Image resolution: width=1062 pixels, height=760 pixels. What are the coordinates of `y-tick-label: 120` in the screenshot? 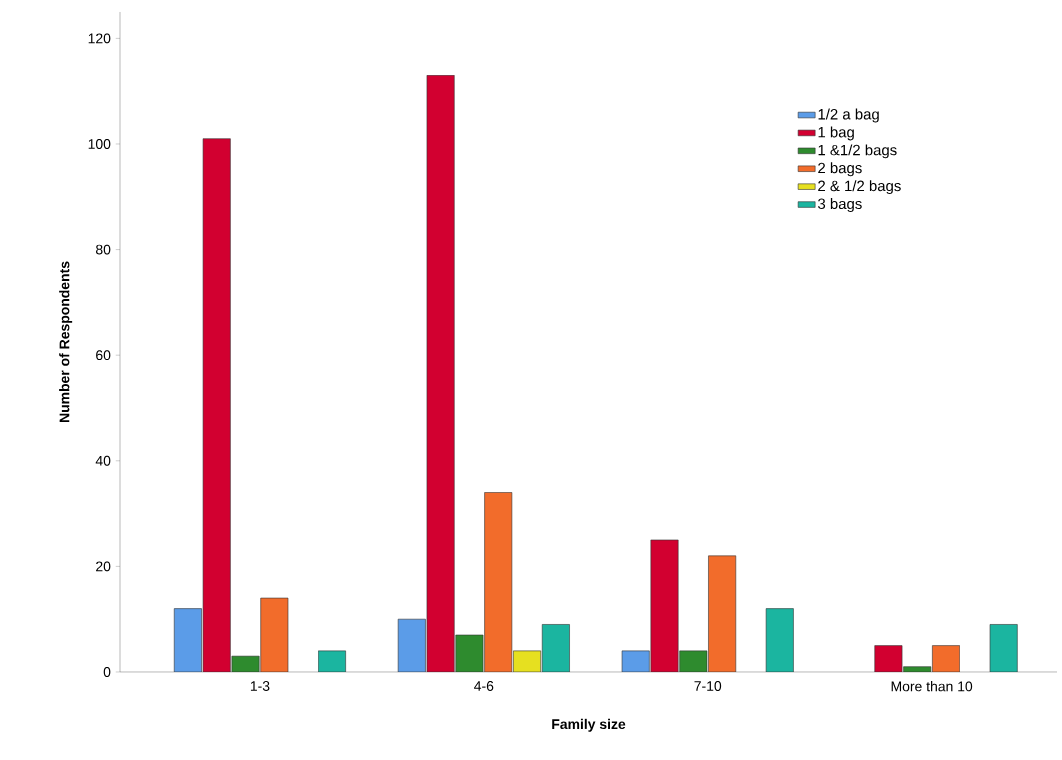 It's located at (99, 38).